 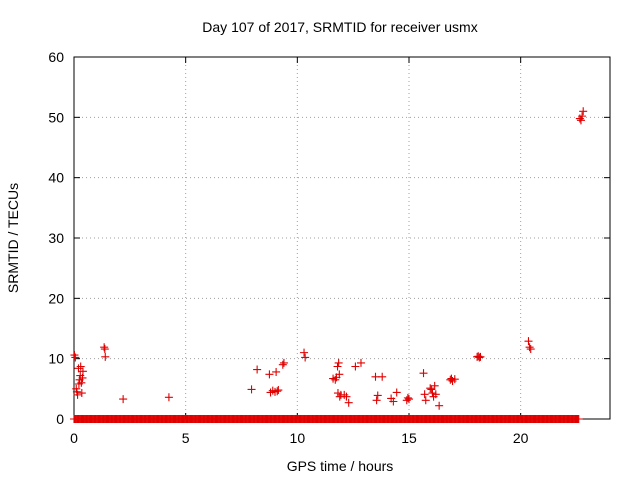 What do you see at coordinates (340, 466) in the screenshot?
I see `x-axis-title: GPS time / hours` at bounding box center [340, 466].